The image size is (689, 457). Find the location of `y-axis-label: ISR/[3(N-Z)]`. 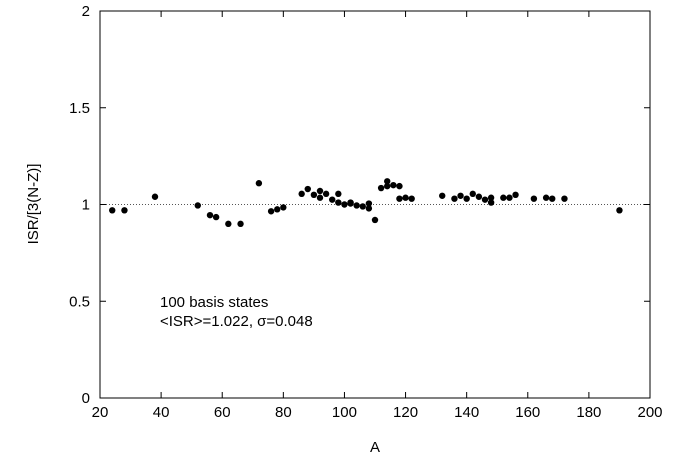

y-axis-label: ISR/[3(N-Z)] is located at coordinates (33, 204).